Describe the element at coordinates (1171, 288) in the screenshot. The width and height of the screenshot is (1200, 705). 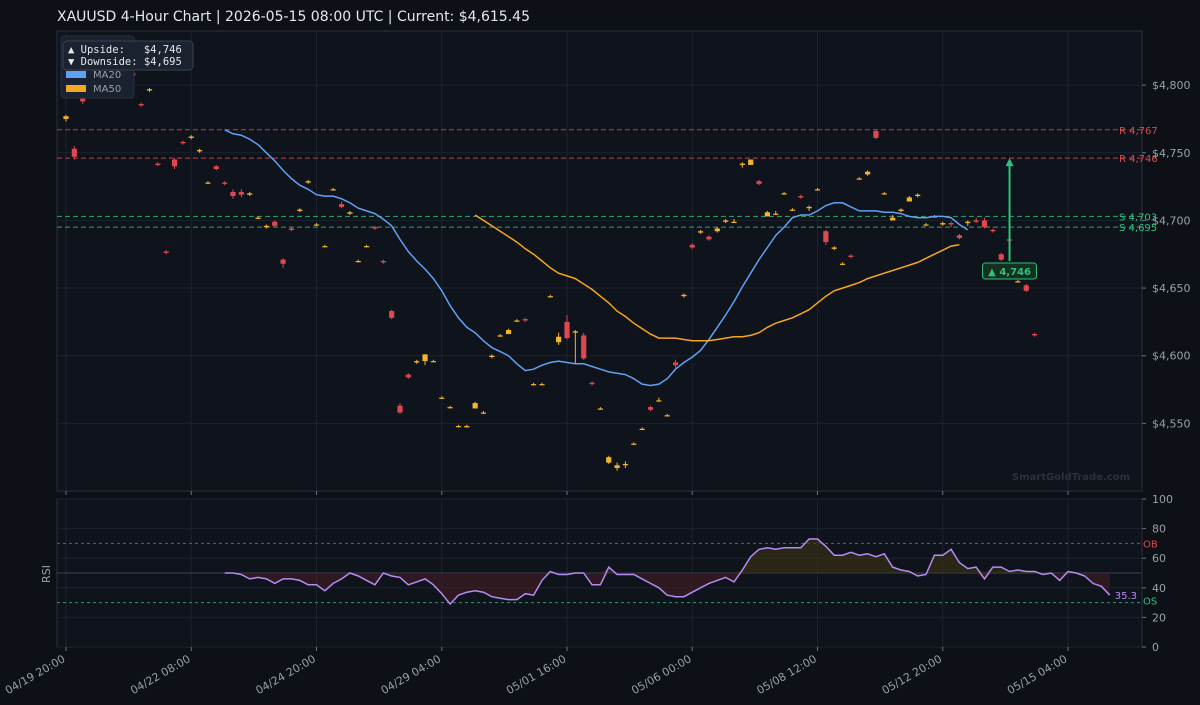
I see `price-tick-label: $4,650` at that location.